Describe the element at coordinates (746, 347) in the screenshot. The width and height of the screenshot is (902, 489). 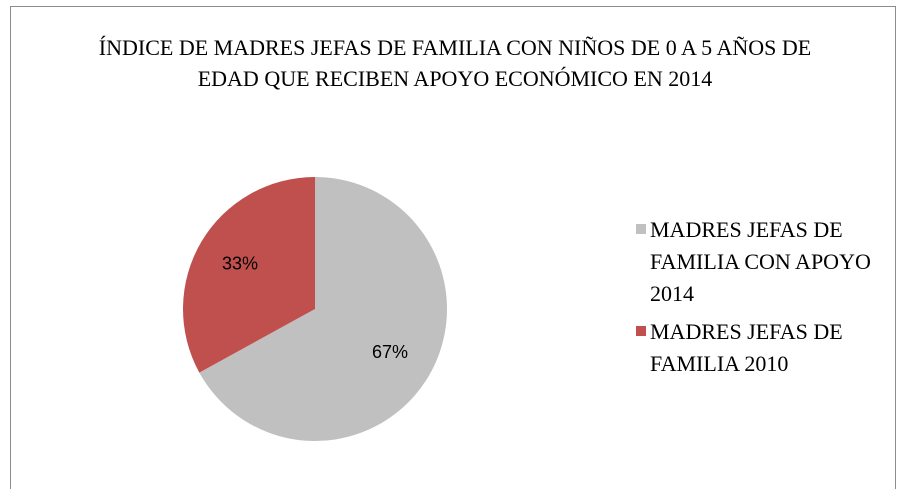
I see `legend-label: MADRES JEFAS DE FAMILIA 2010` at that location.